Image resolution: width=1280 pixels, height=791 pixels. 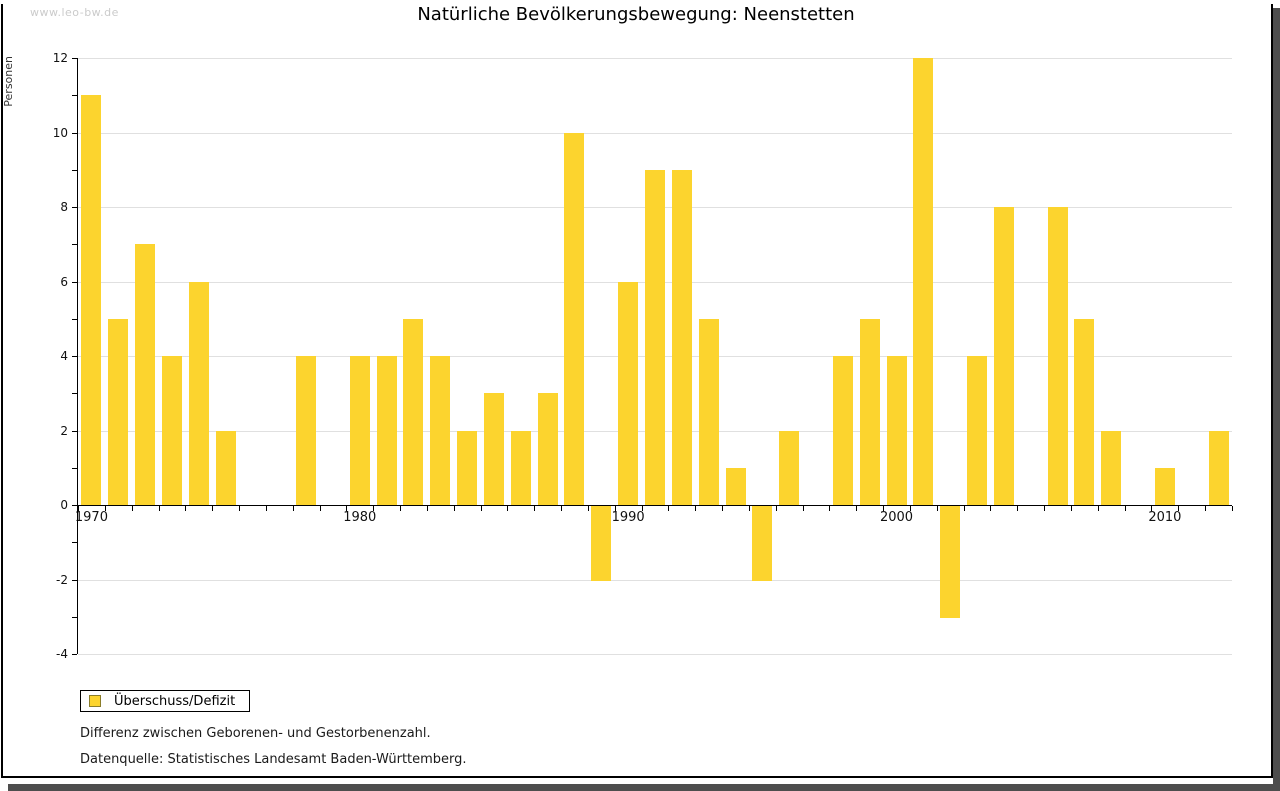 What do you see at coordinates (8, 81) in the screenshot?
I see `y-axis-title: Personen` at bounding box center [8, 81].